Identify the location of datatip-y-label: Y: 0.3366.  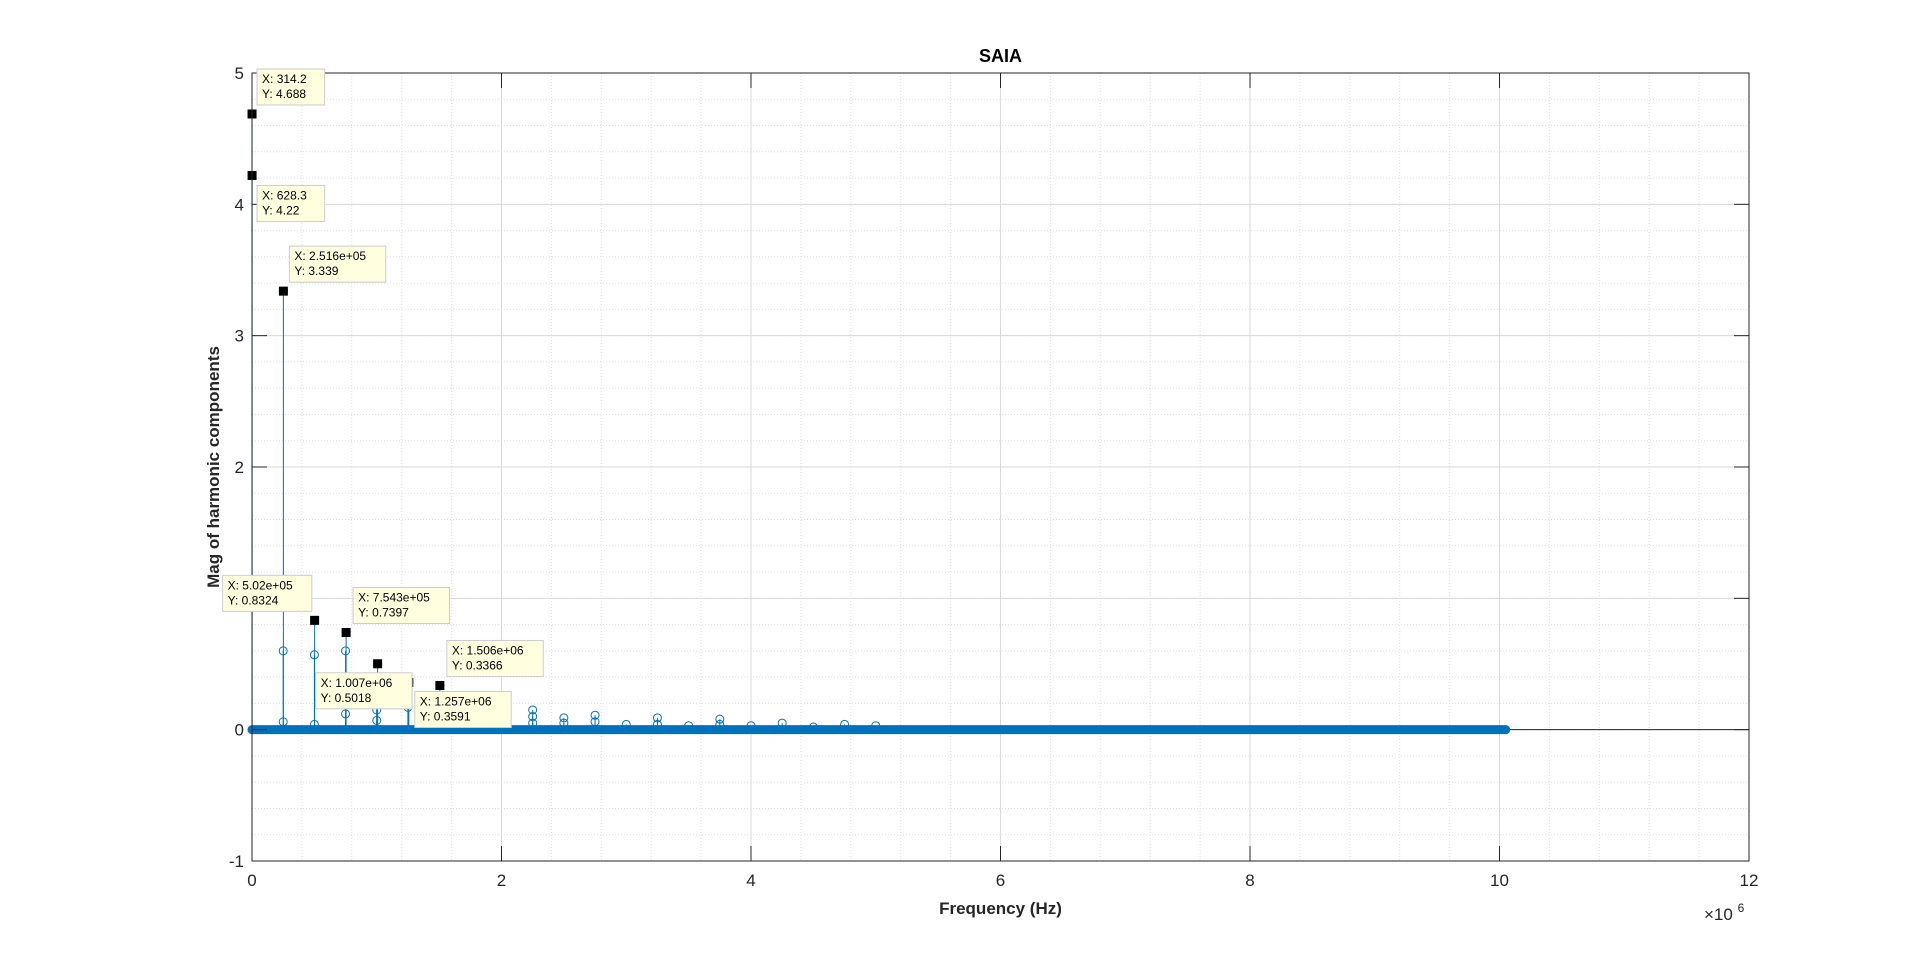
(477, 665).